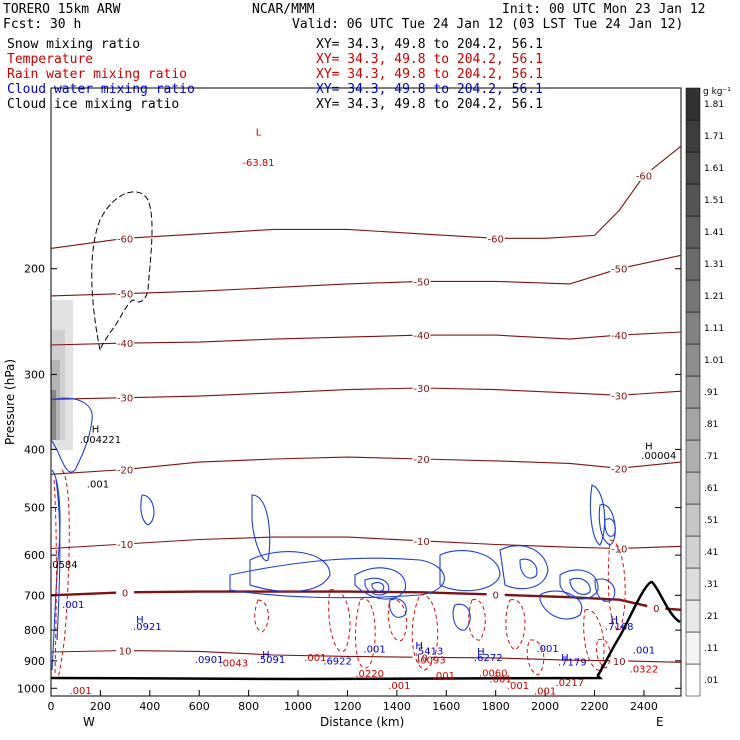 The width and height of the screenshot is (740, 740). Describe the element at coordinates (446, 706) in the screenshot. I see `x-tick-label: 1600` at that location.